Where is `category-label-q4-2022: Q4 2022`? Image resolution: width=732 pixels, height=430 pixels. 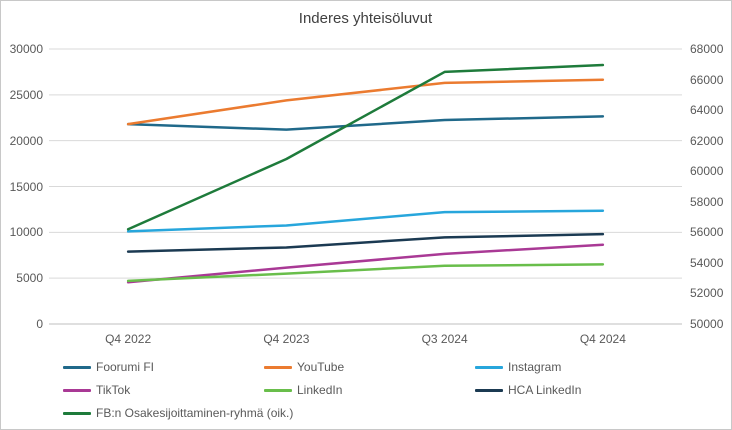 category-label-q4-2022: Q4 2022 is located at coordinates (128, 339).